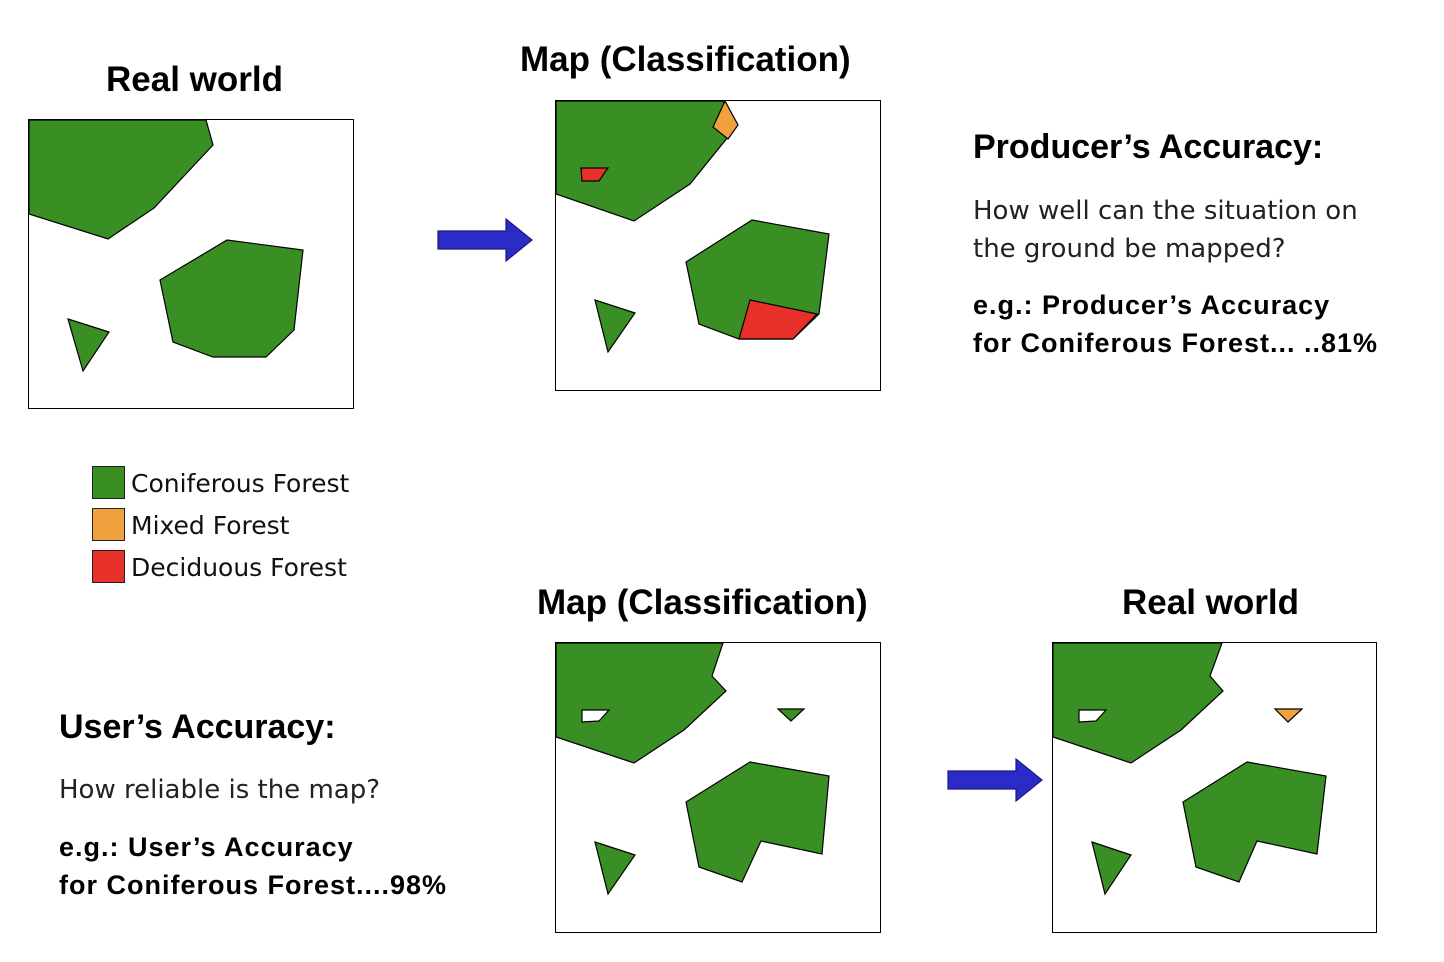 The height and width of the screenshot is (962, 1444). What do you see at coordinates (685, 59) in the screenshot?
I see `top-map-title: Map (Classification)` at bounding box center [685, 59].